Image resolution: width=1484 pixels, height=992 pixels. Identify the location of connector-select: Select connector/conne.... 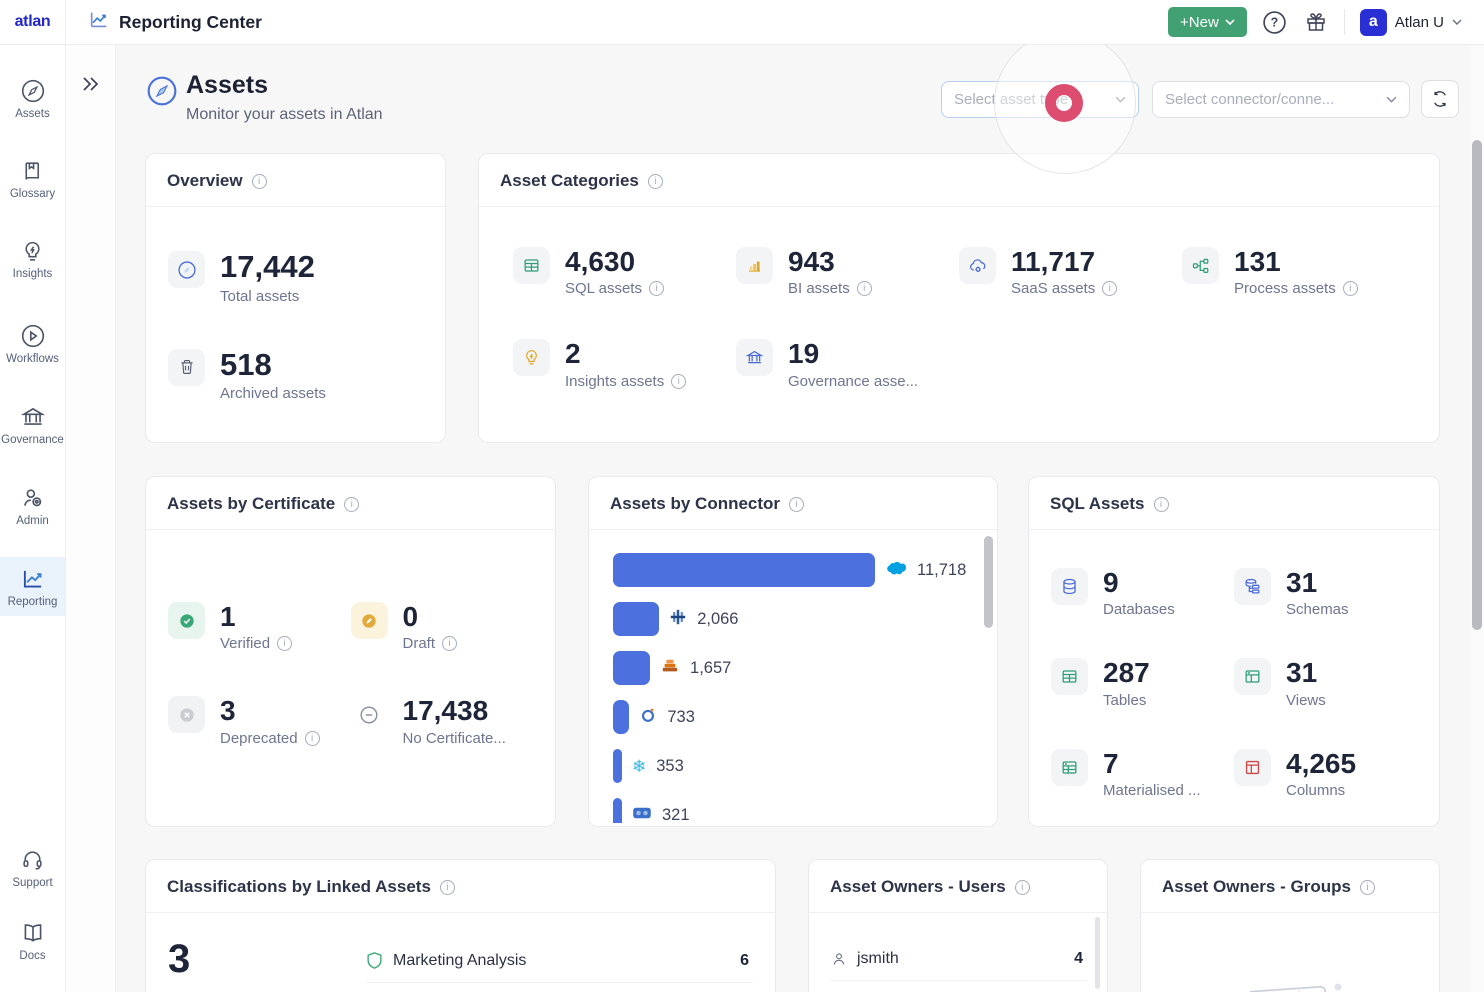
(1281, 99).